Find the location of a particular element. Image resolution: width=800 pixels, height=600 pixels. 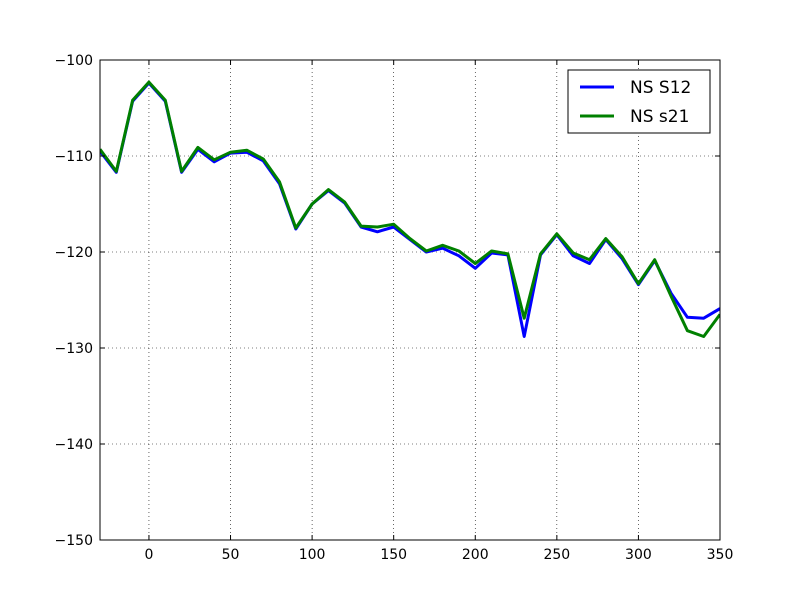

y-tick-label: −120 is located at coordinates (74, 253).